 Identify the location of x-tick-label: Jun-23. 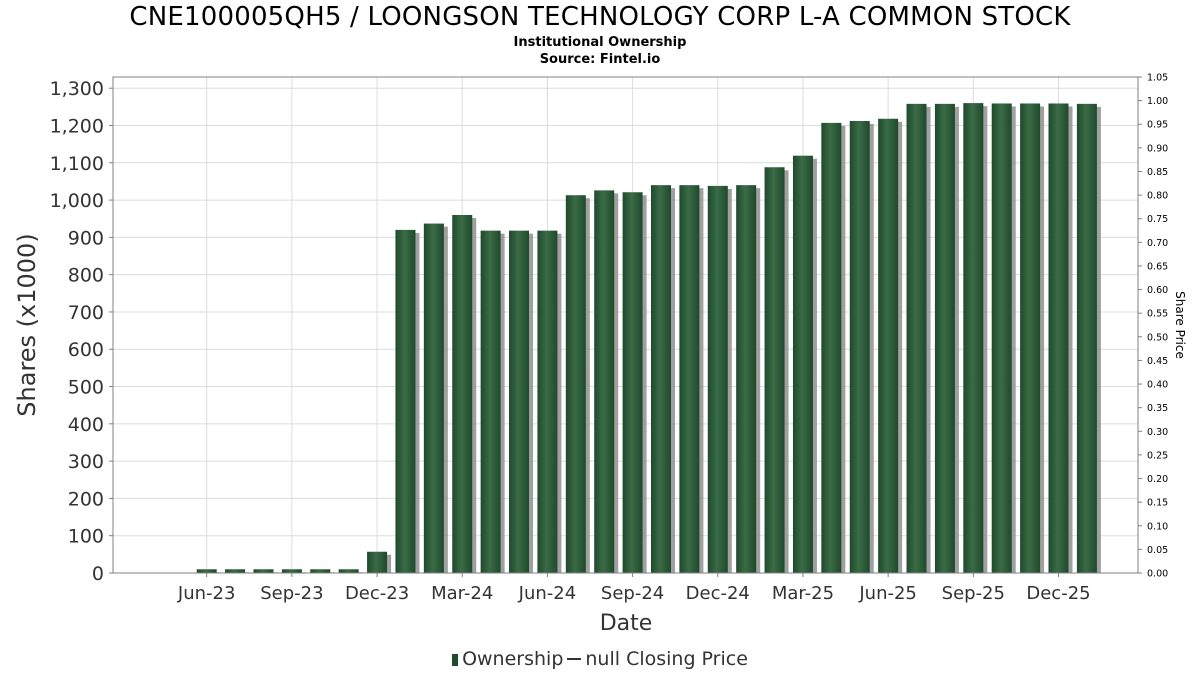
(206, 593).